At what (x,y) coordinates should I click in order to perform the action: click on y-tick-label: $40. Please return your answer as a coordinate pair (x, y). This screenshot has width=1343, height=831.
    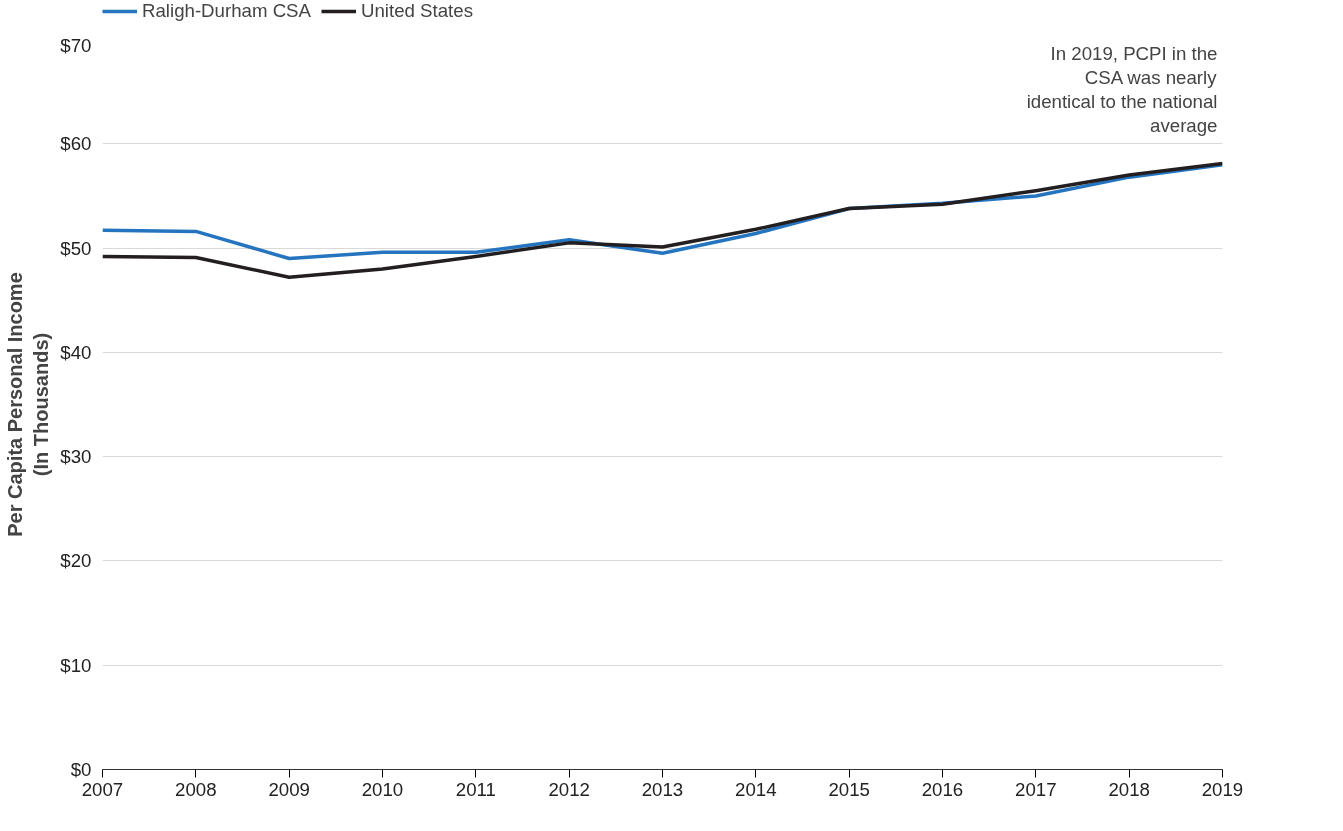
    Looking at the image, I should click on (76, 352).